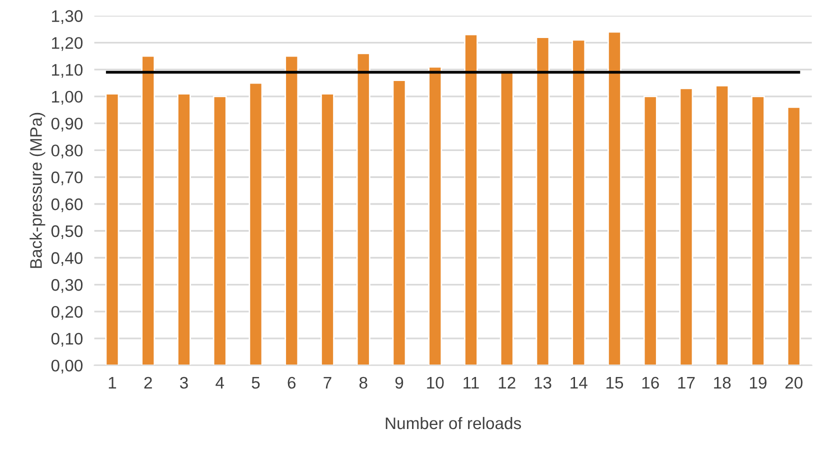  Describe the element at coordinates (793, 382) in the screenshot. I see `x-tick-label: 20` at that location.